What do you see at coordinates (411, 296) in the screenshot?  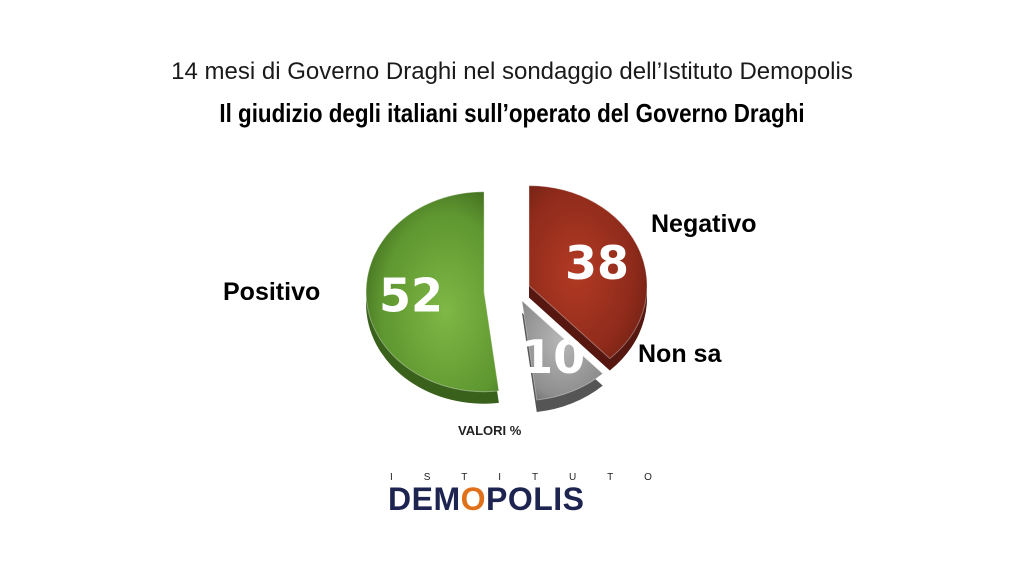 I see `slice-value-positivo: 52` at bounding box center [411, 296].